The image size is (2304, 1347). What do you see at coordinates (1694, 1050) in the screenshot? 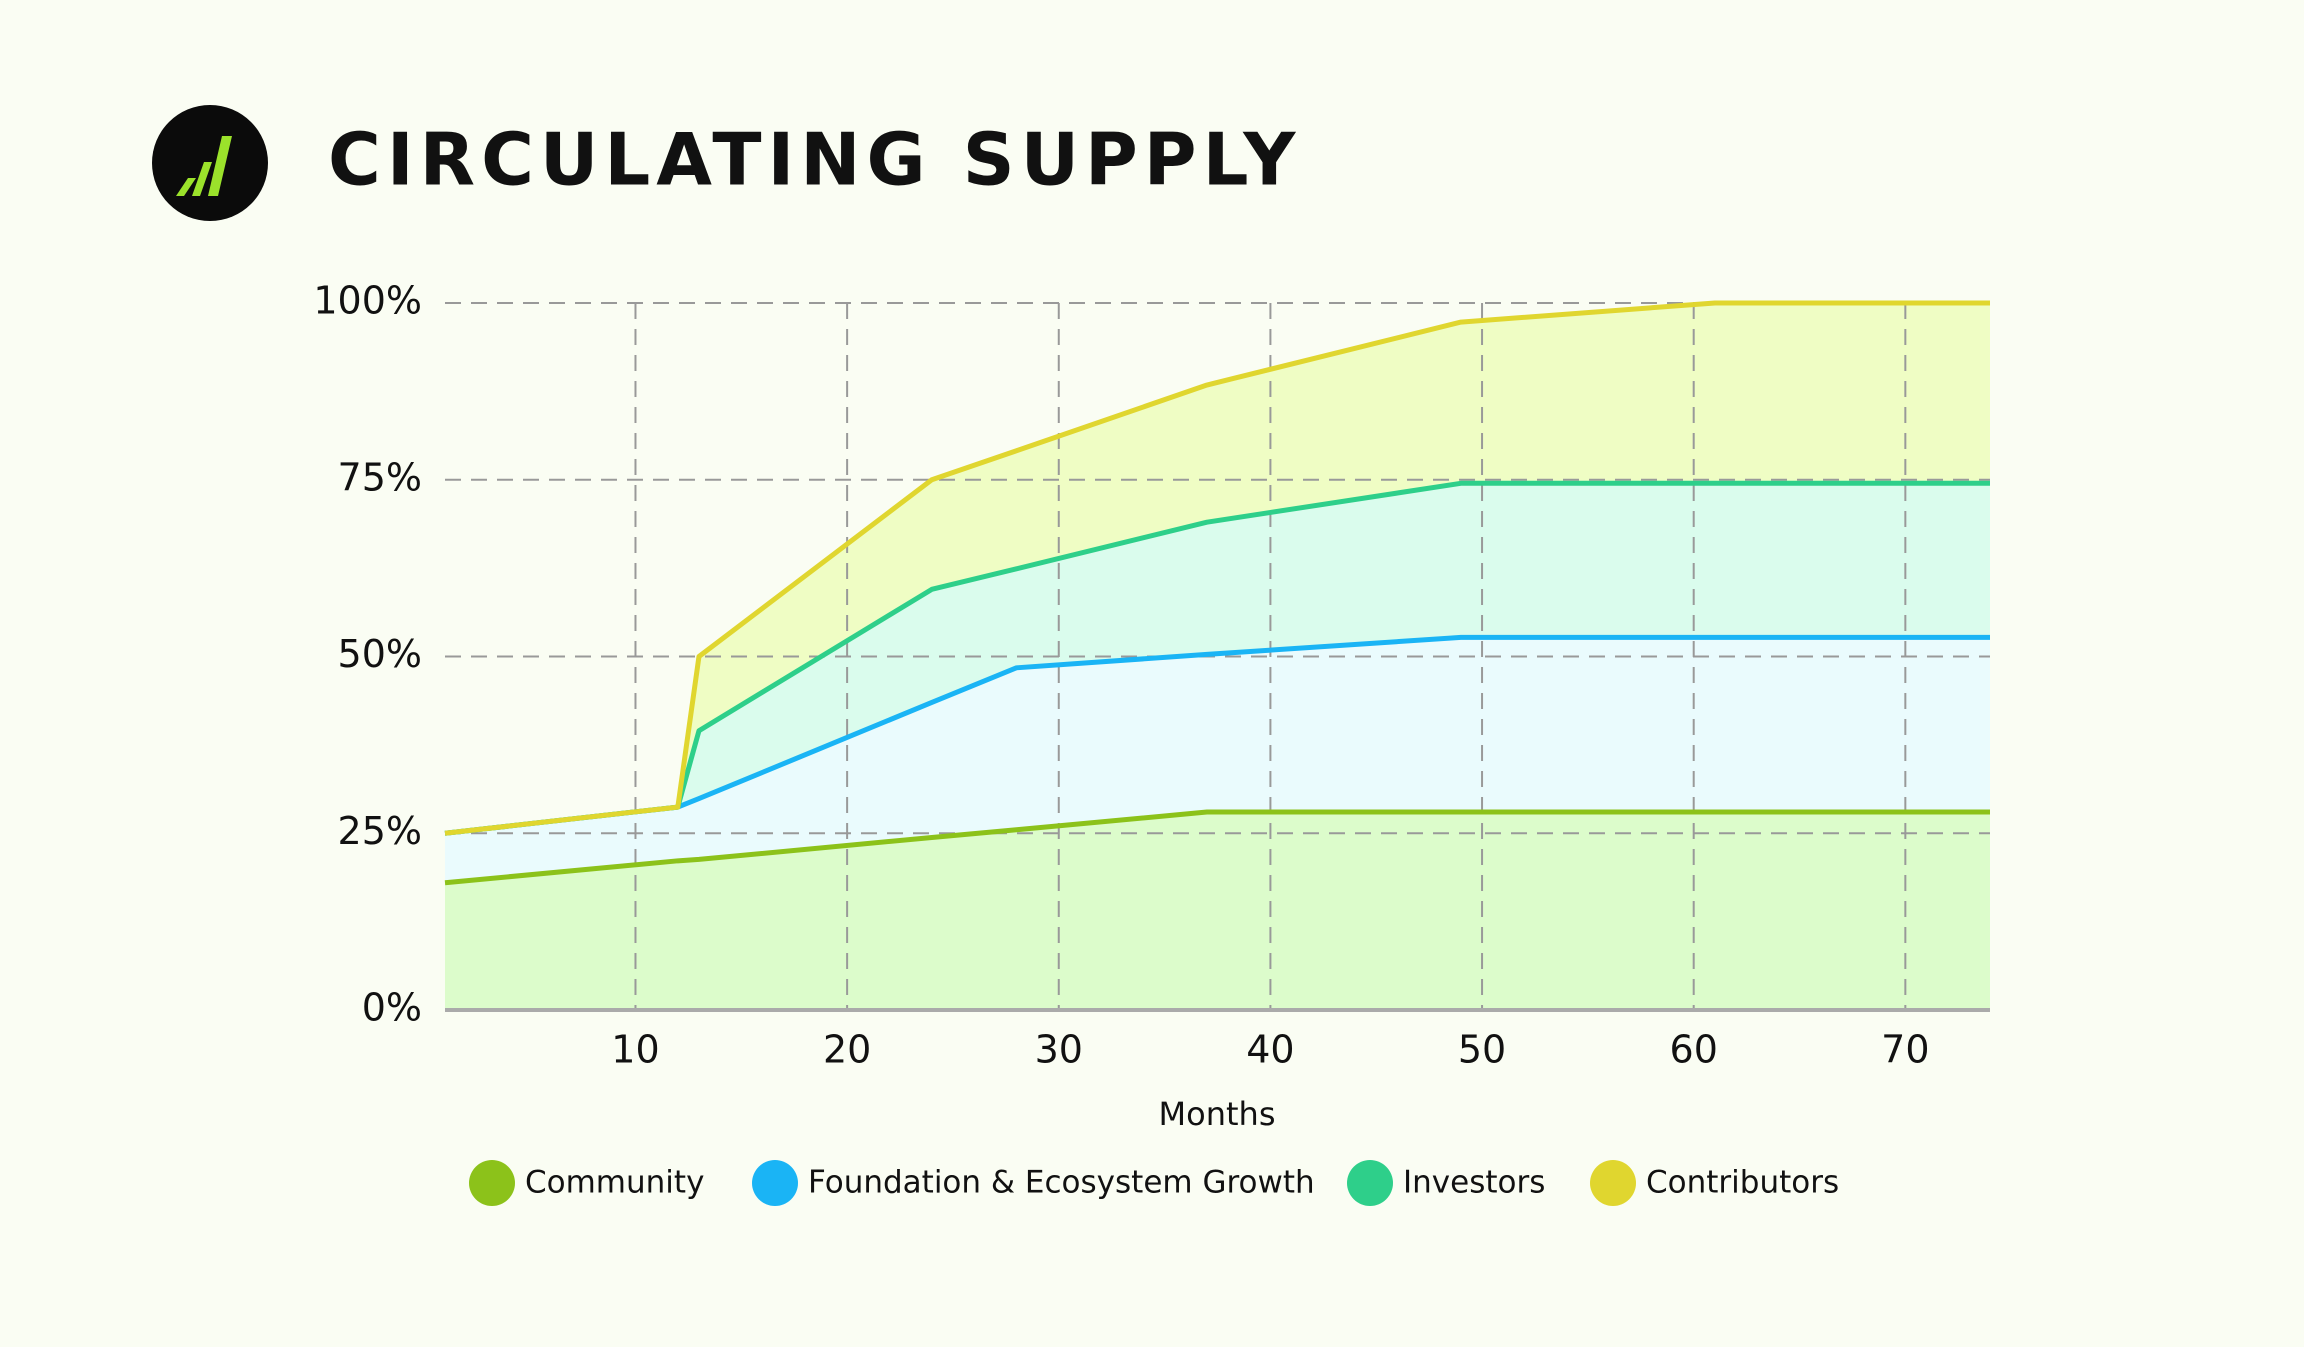
I see `x-tick-label: 60` at bounding box center [1694, 1050].